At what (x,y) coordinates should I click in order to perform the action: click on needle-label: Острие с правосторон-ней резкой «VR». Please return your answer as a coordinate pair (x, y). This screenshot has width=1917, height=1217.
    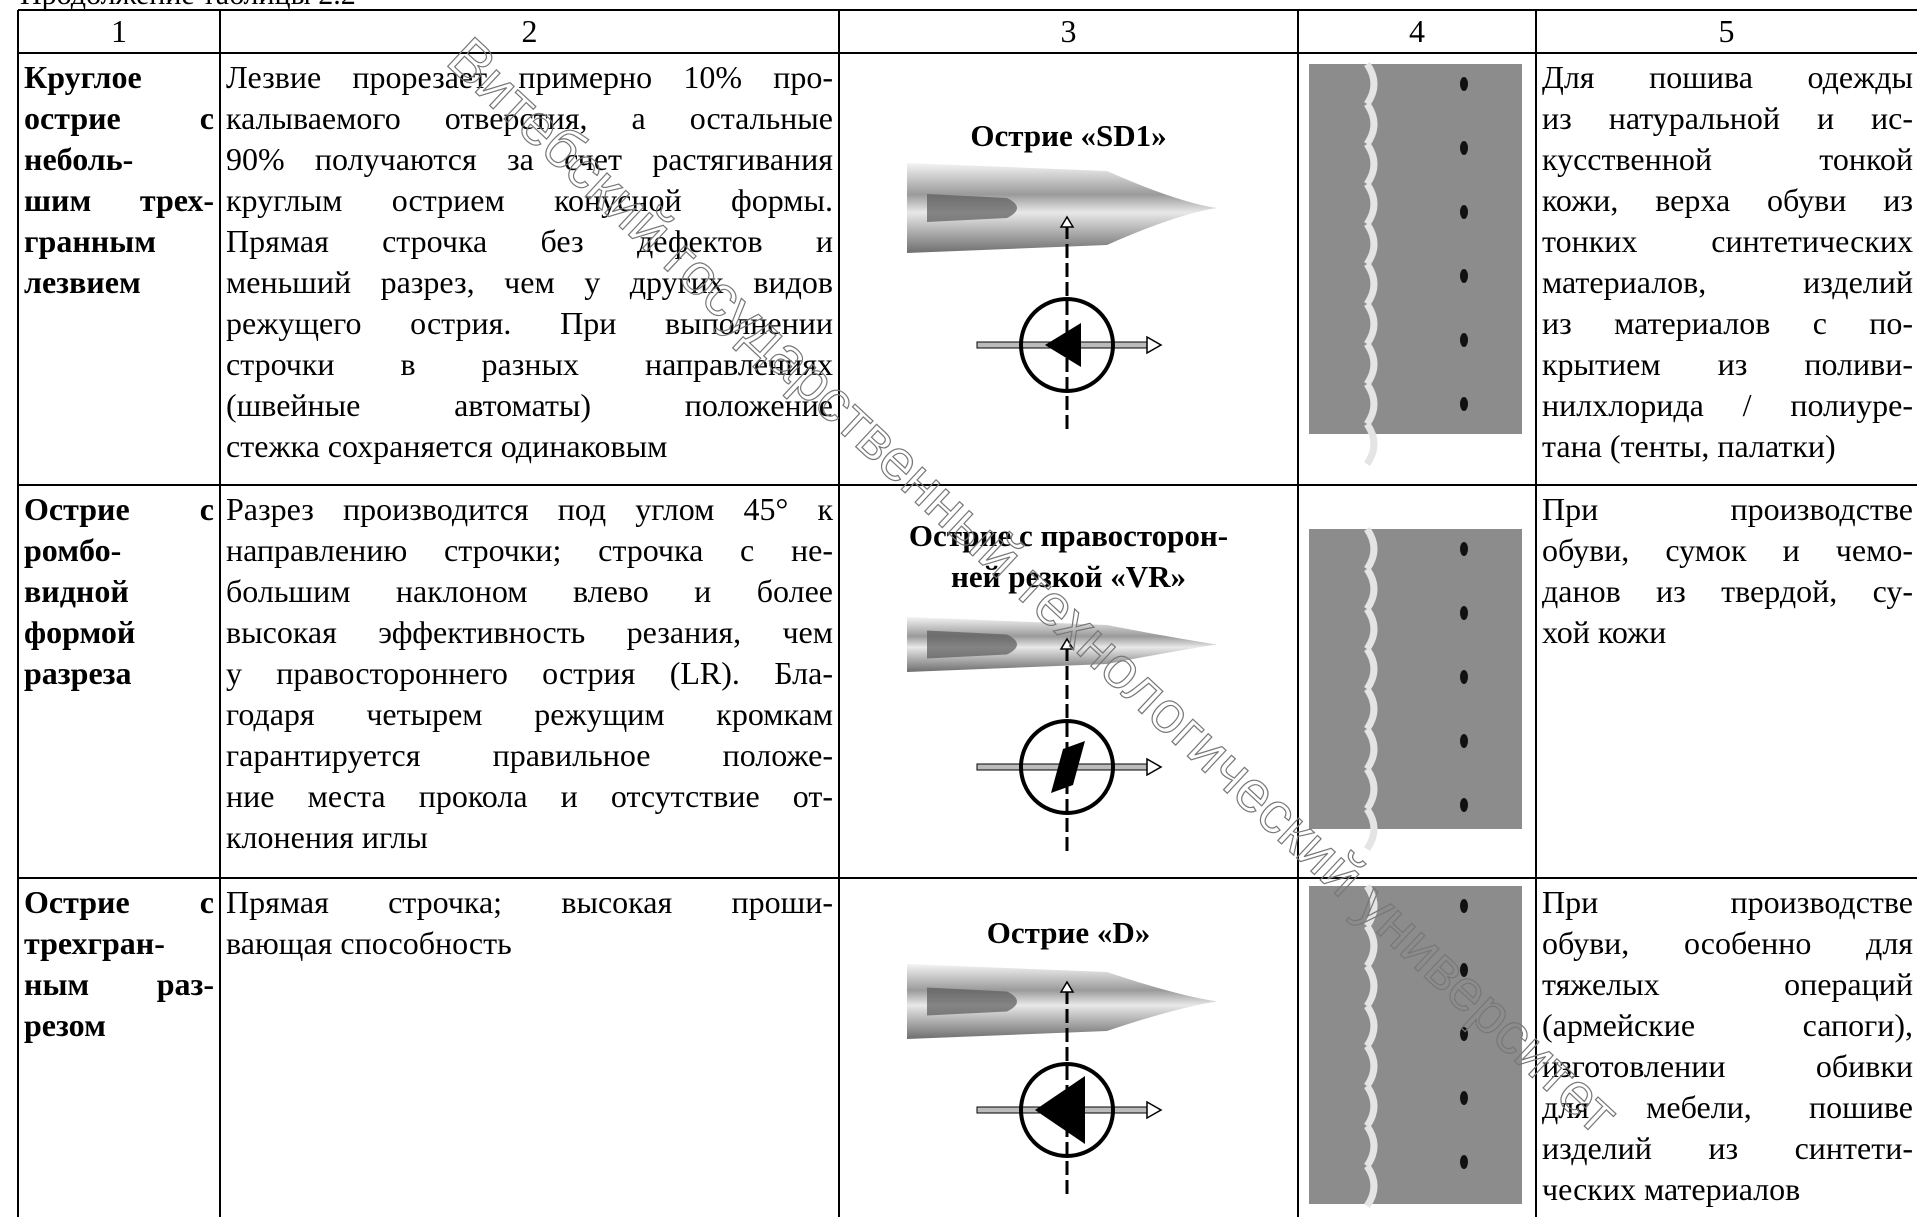
    Looking at the image, I should click on (1068, 556).